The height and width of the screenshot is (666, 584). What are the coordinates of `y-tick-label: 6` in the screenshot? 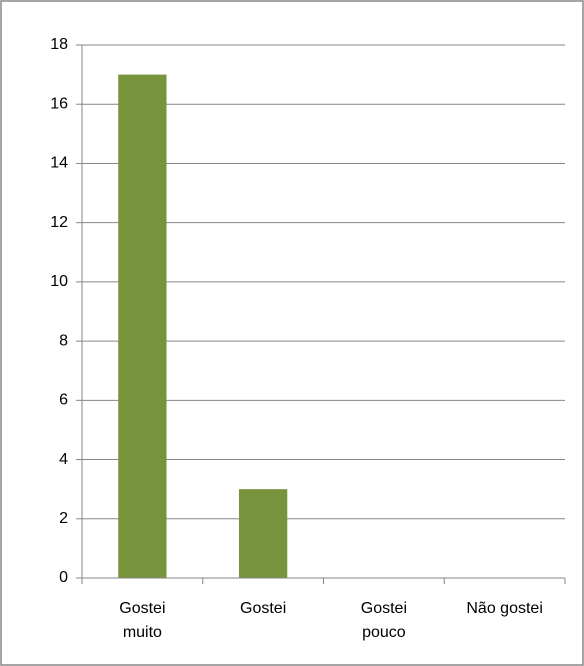 It's located at (63, 400).